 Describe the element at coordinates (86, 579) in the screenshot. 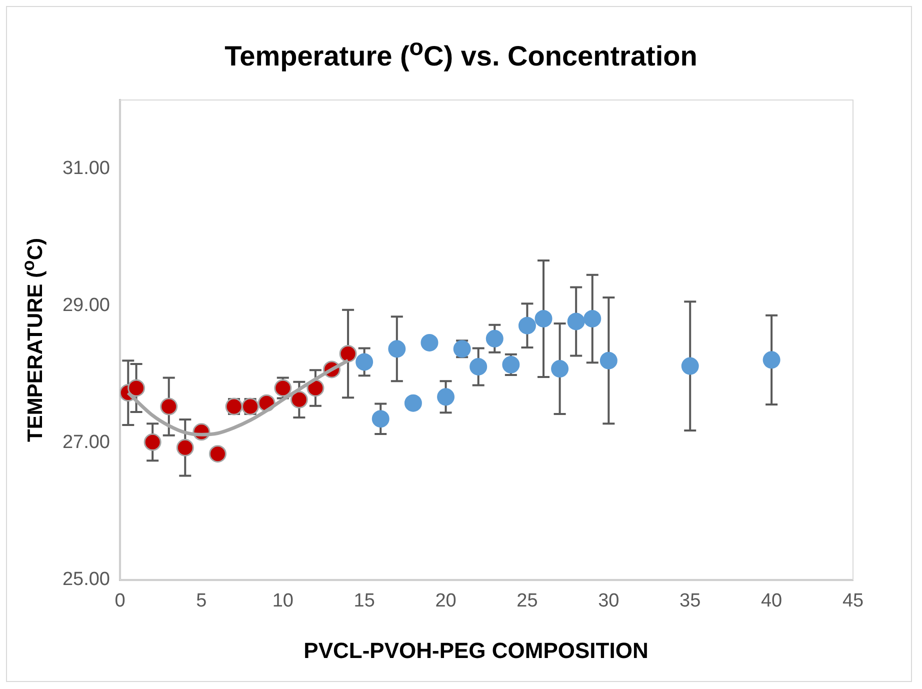

I see `y-tick-label: 25.00` at that location.